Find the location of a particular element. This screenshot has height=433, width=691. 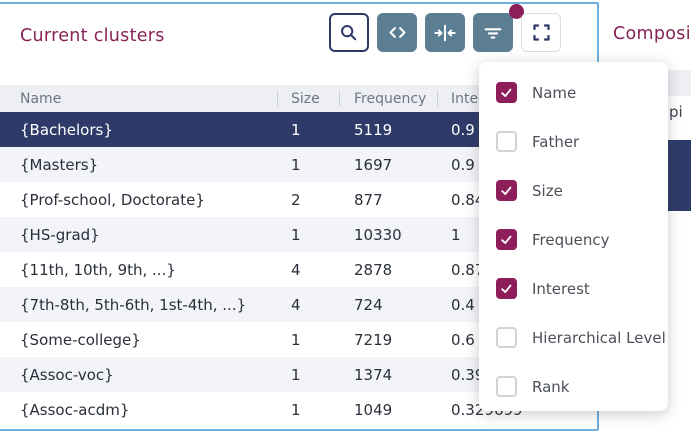

search-icon is located at coordinates (349, 33).